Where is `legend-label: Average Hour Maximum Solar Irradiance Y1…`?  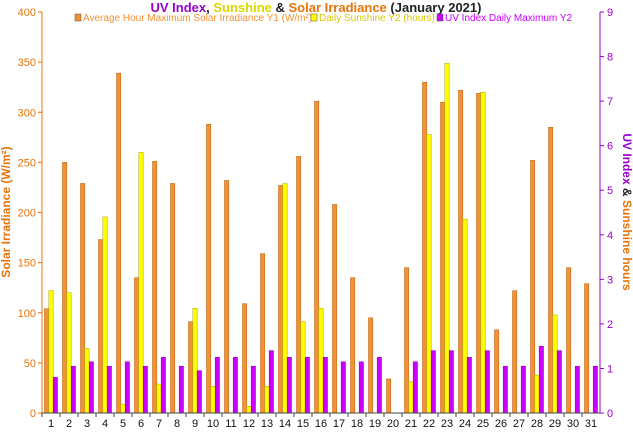 legend-label: Average Hour Maximum Solar Irradiance Y1… is located at coordinates (197, 18).